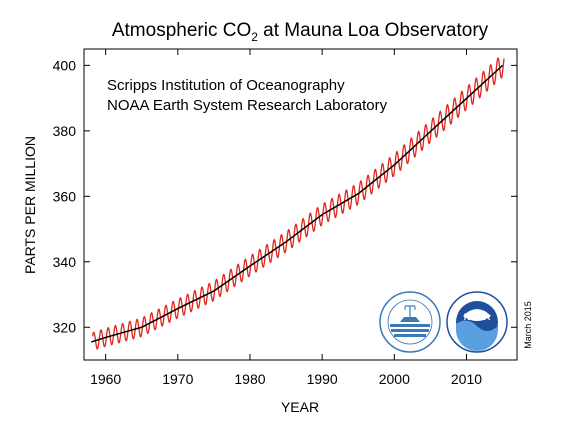 Image resolution: width=564 pixels, height=432 pixels. What do you see at coordinates (410, 322) in the screenshot?
I see `scripps-seal-logo` at bounding box center [410, 322].